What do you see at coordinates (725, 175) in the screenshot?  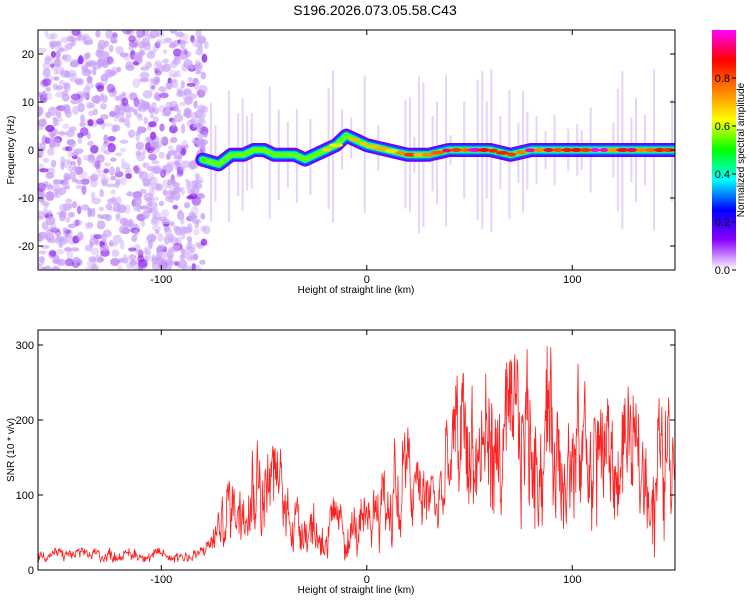 I see `colorbar-ticks: 0.0 0.2 0.4 0.6 0.8` at bounding box center [725, 175].